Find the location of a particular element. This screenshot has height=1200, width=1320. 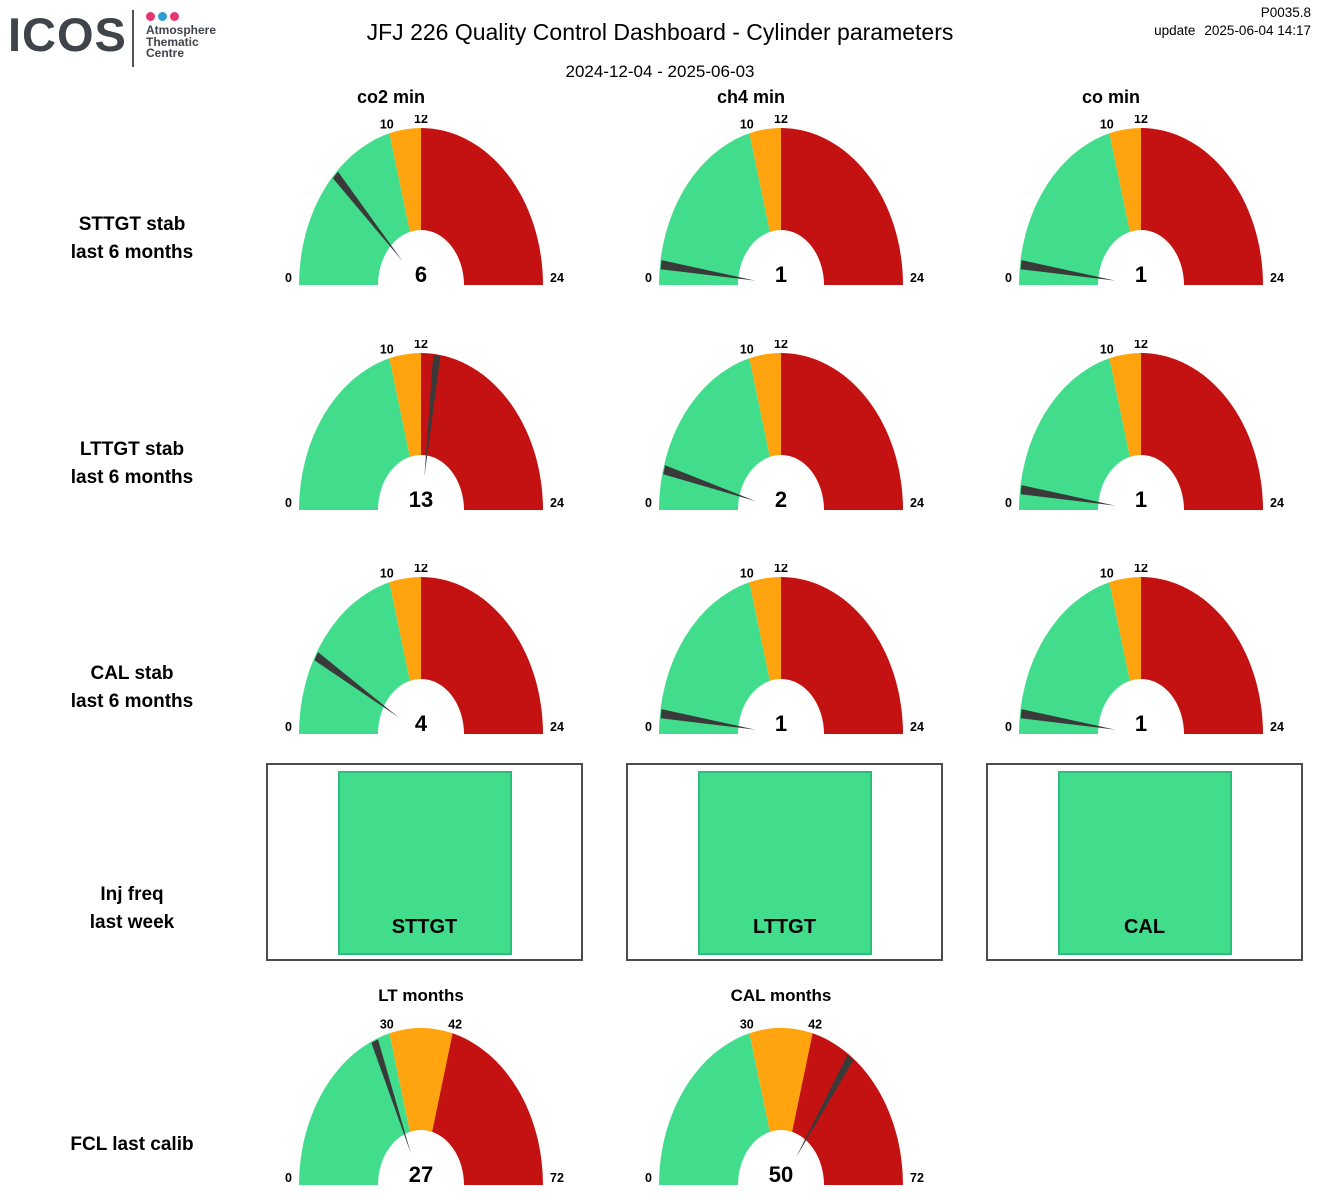

gauge-lttgt-stab-ch4: 0 10 12 24 2 is located at coordinates (784, 426).